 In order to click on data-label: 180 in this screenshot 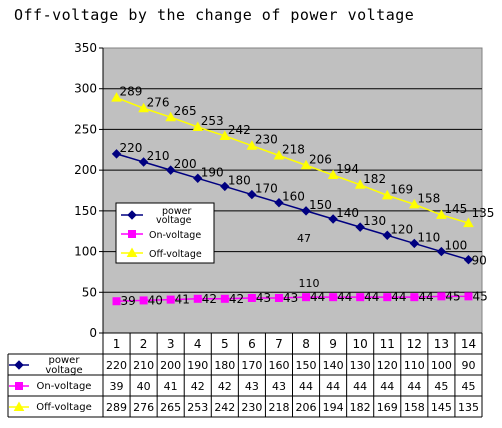, I will do `click(239, 180)`.